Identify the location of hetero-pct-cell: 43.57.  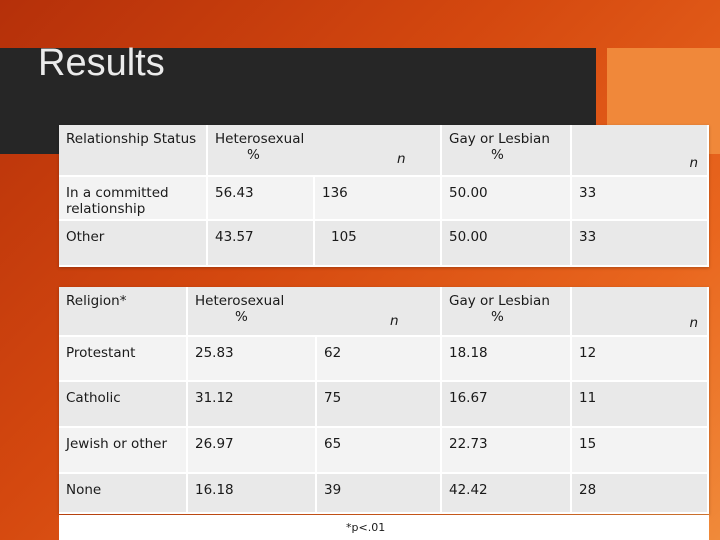
(261, 244).